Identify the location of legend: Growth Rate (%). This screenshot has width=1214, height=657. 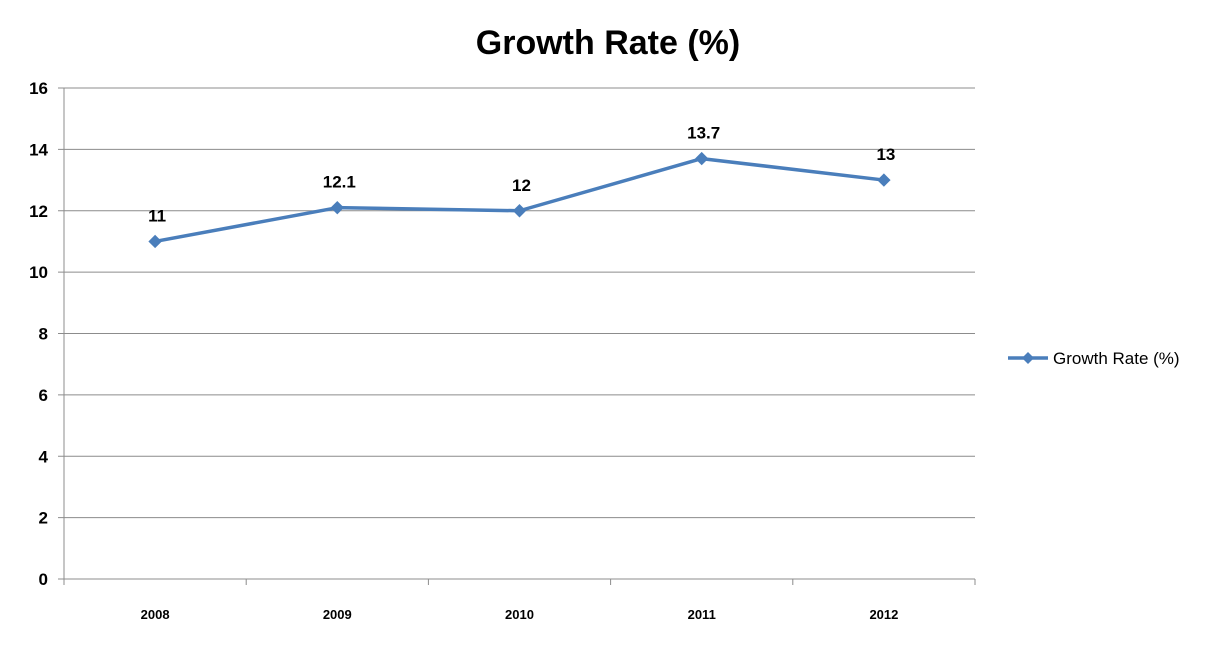
(1094, 358).